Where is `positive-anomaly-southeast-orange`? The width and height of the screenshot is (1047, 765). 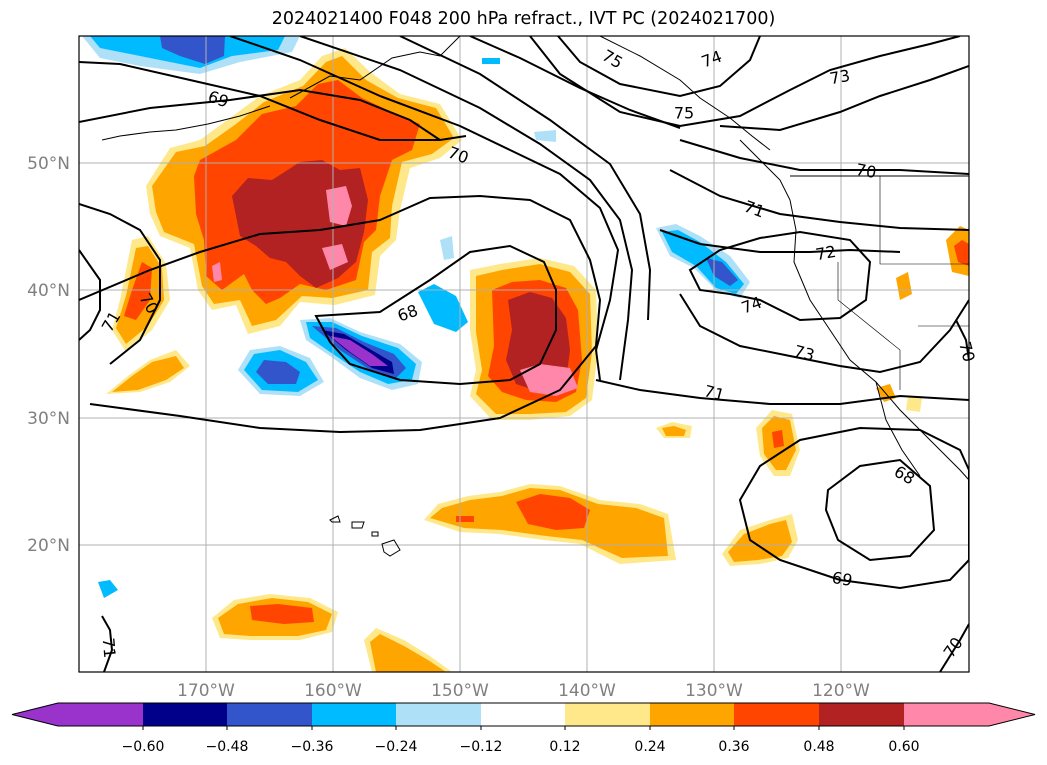
positive-anomaly-southeast-orange is located at coordinates (408, 653).